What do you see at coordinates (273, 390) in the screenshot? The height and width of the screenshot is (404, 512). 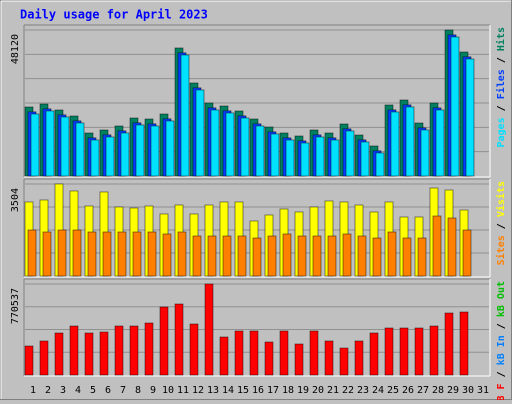 I see `x-tick-label: 17` at bounding box center [273, 390].